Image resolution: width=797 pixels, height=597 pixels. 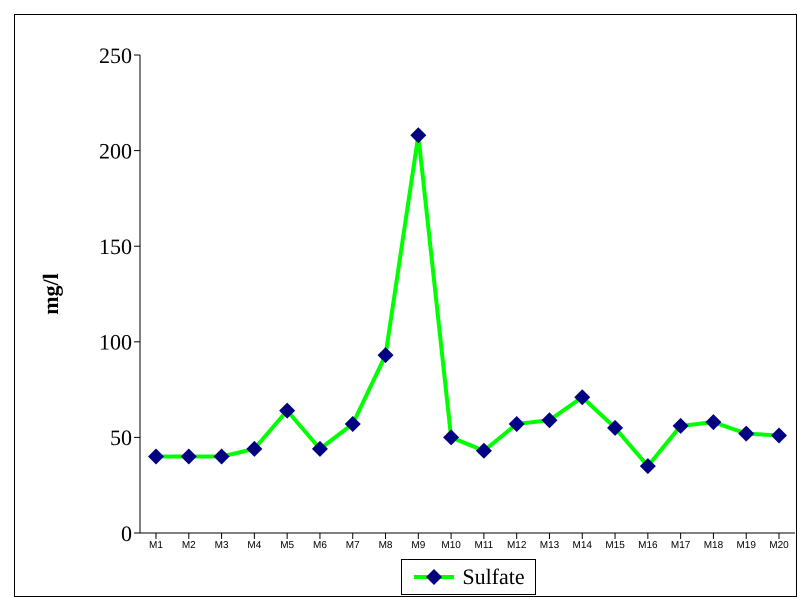 What do you see at coordinates (582, 546) in the screenshot?
I see `x-tick-label: M14` at bounding box center [582, 546].